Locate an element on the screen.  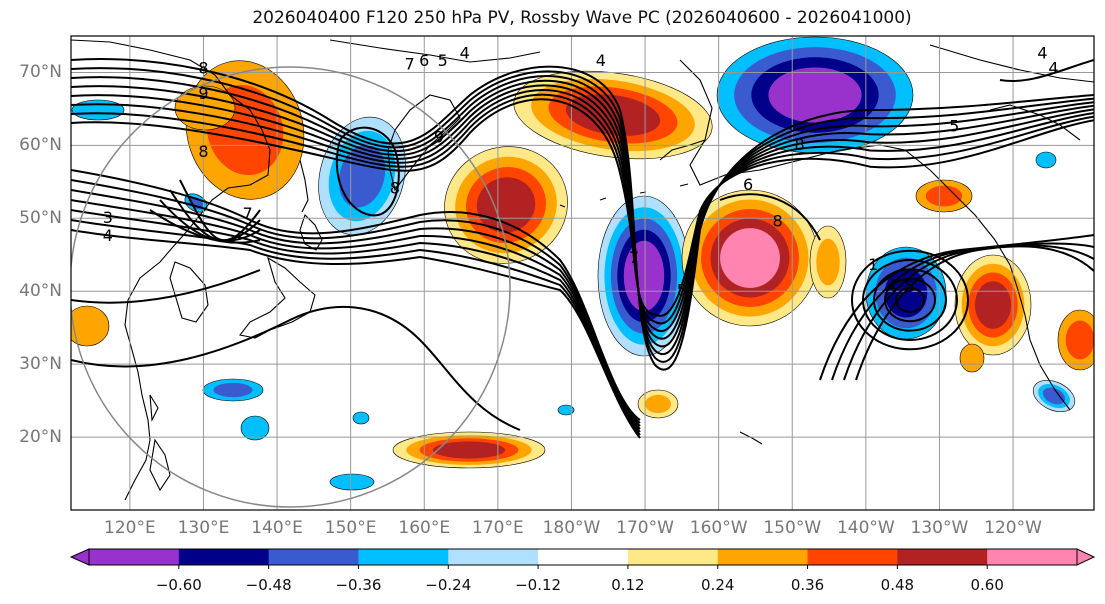
colorbar is located at coordinates (582, 558).